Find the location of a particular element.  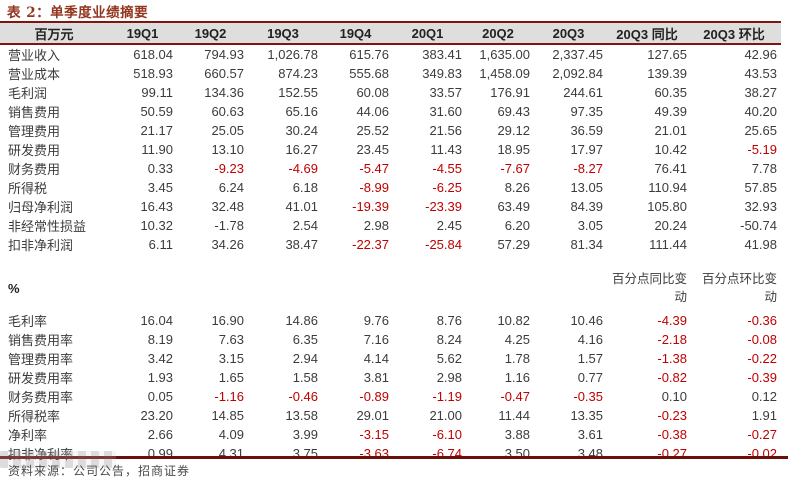

value-cell: 9.76 is located at coordinates (376, 320).